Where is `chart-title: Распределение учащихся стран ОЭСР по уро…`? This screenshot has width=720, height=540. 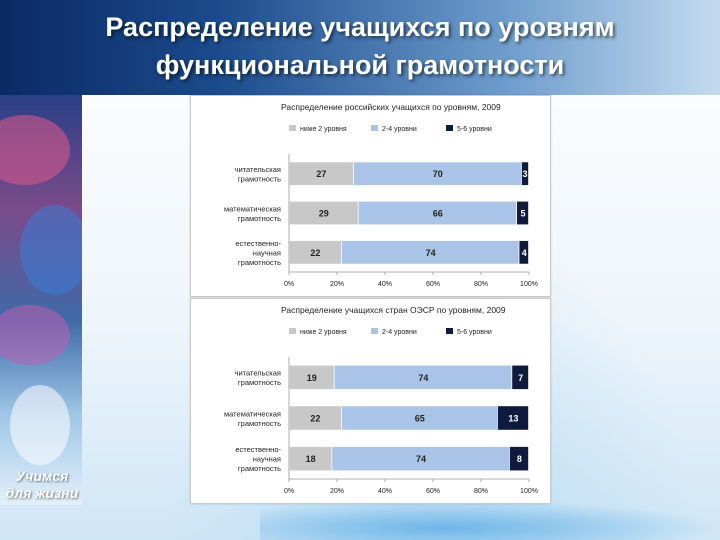 chart-title: Распределение учащихся стран ОЭСР по уро… is located at coordinates (393, 310).